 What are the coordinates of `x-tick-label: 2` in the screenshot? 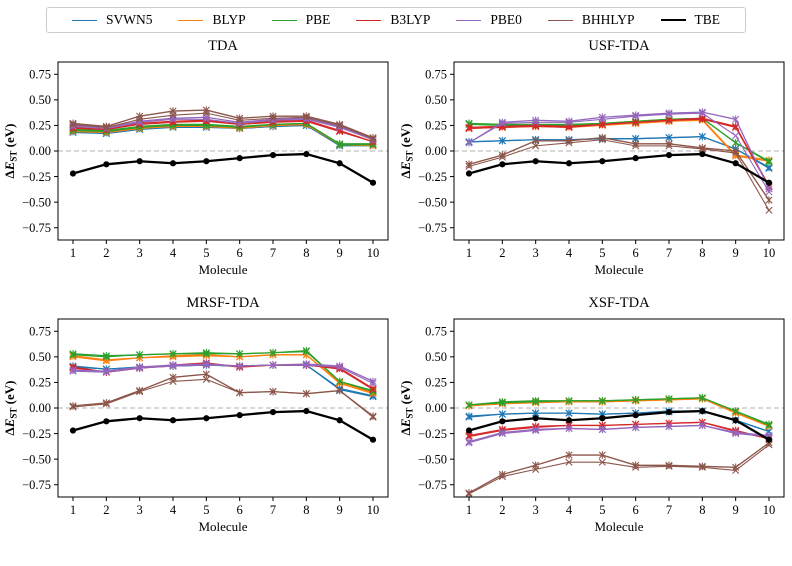 It's located at (502, 510).